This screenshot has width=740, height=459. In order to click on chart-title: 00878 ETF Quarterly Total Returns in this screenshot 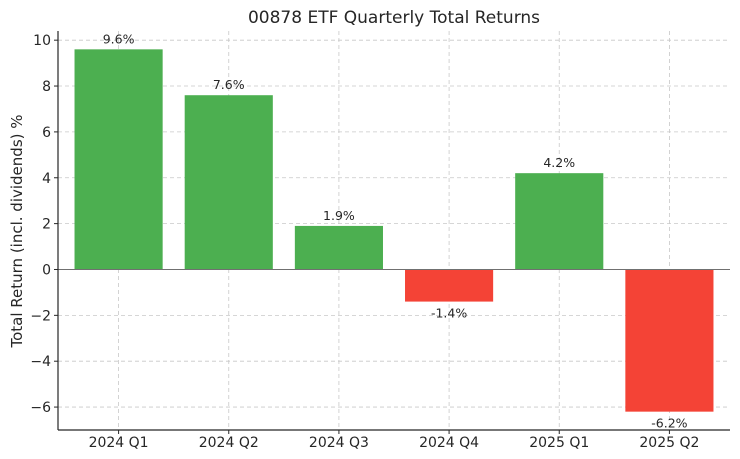, I will do `click(394, 18)`.